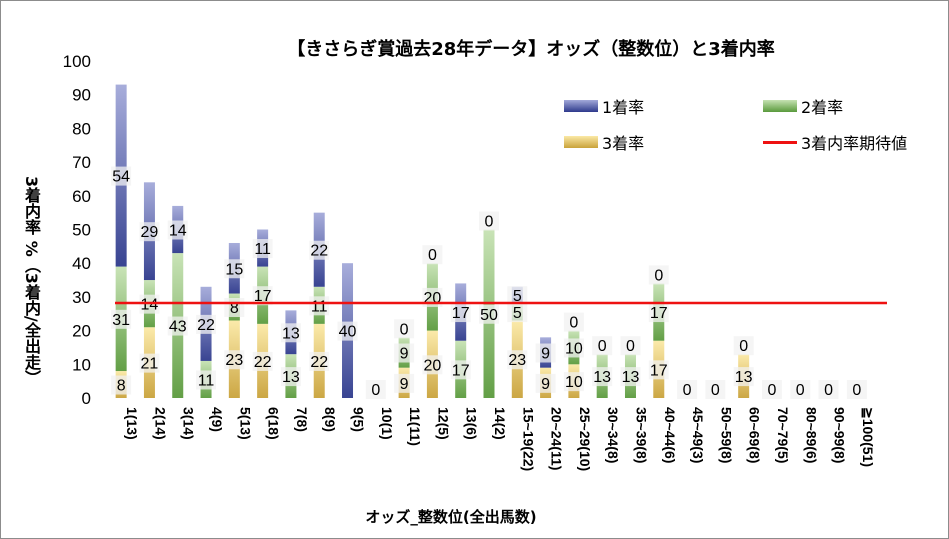 This screenshot has width=949, height=539. Describe the element at coordinates (387, 423) in the screenshot. I see `x-tick-label: 10(1)` at that location.